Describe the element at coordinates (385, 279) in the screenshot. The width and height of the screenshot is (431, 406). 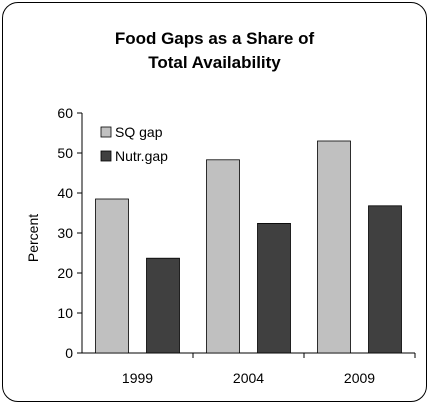
I see `bar-nutr-gap-2009` at that location.